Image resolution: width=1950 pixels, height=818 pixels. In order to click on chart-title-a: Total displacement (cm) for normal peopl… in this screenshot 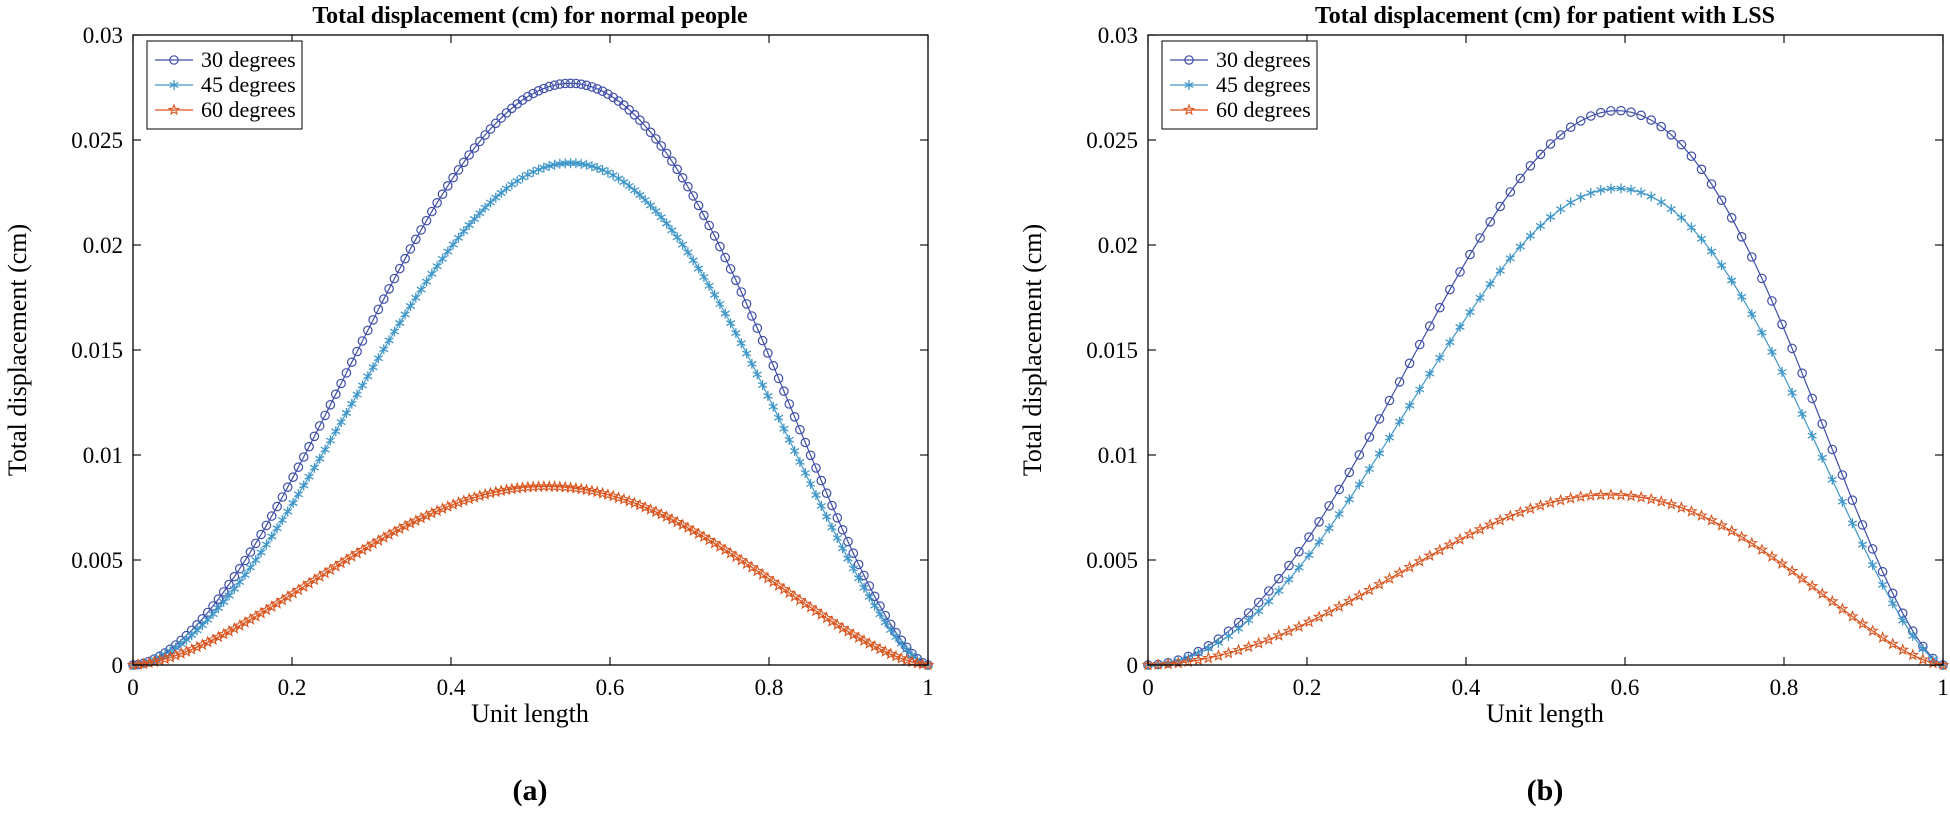, I will do `click(530, 16)`.